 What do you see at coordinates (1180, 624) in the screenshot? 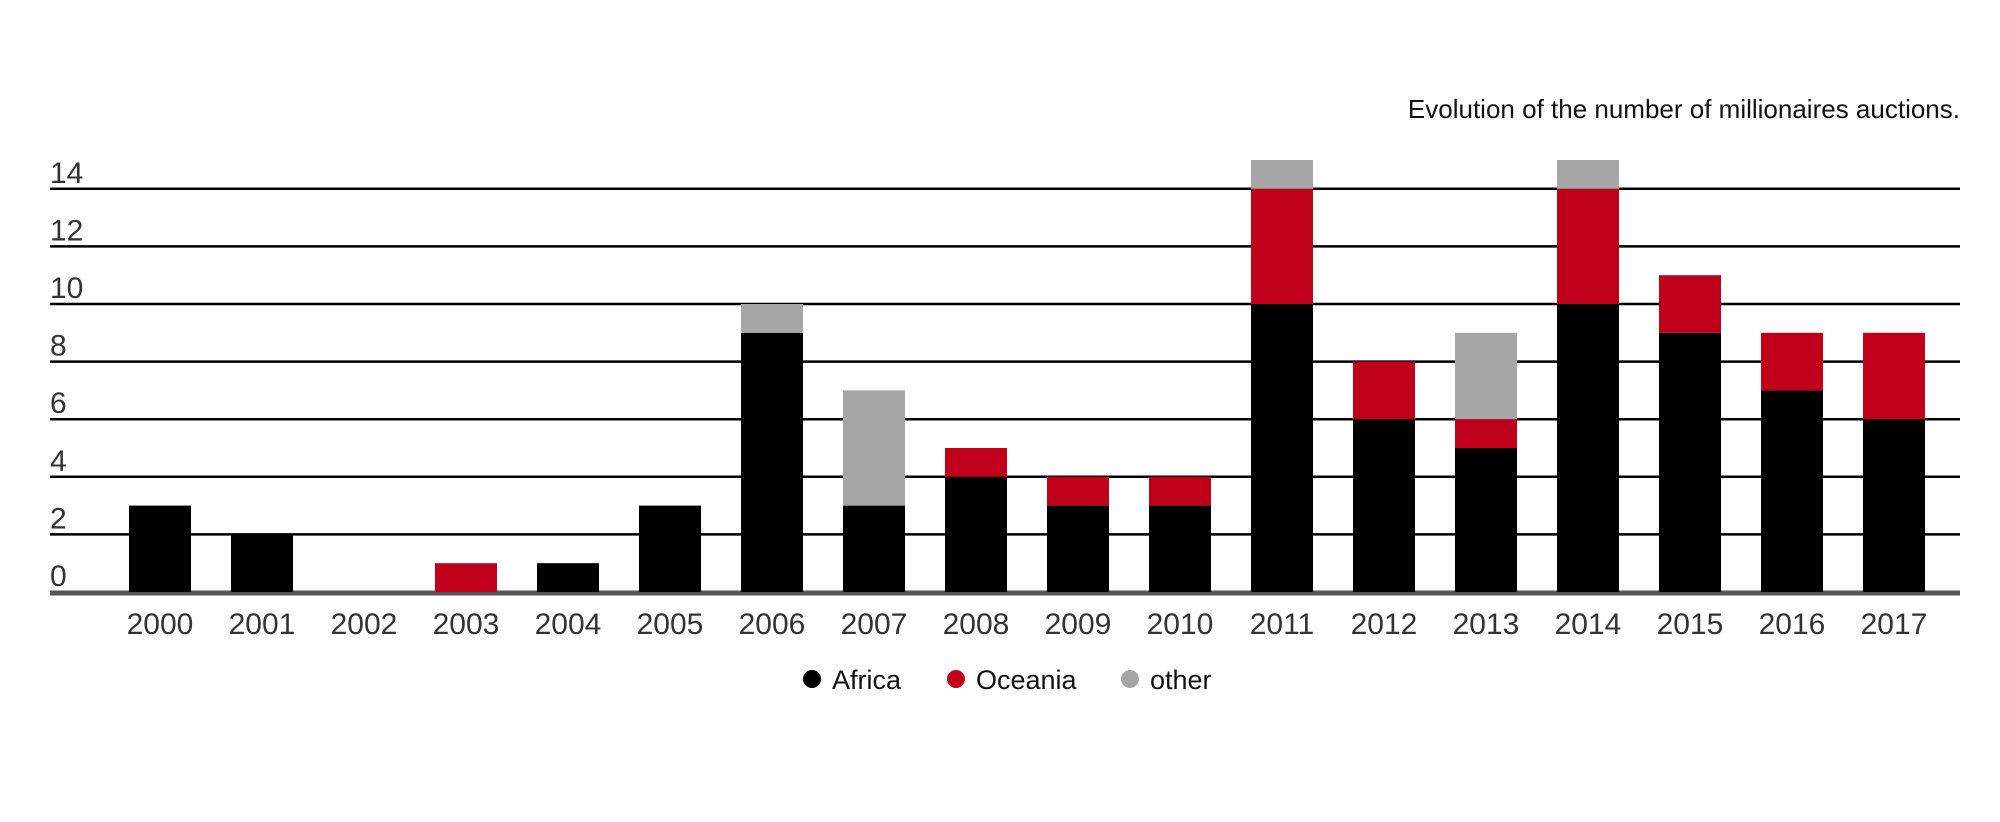
I see `x-tick-label: 2010` at bounding box center [1180, 624].